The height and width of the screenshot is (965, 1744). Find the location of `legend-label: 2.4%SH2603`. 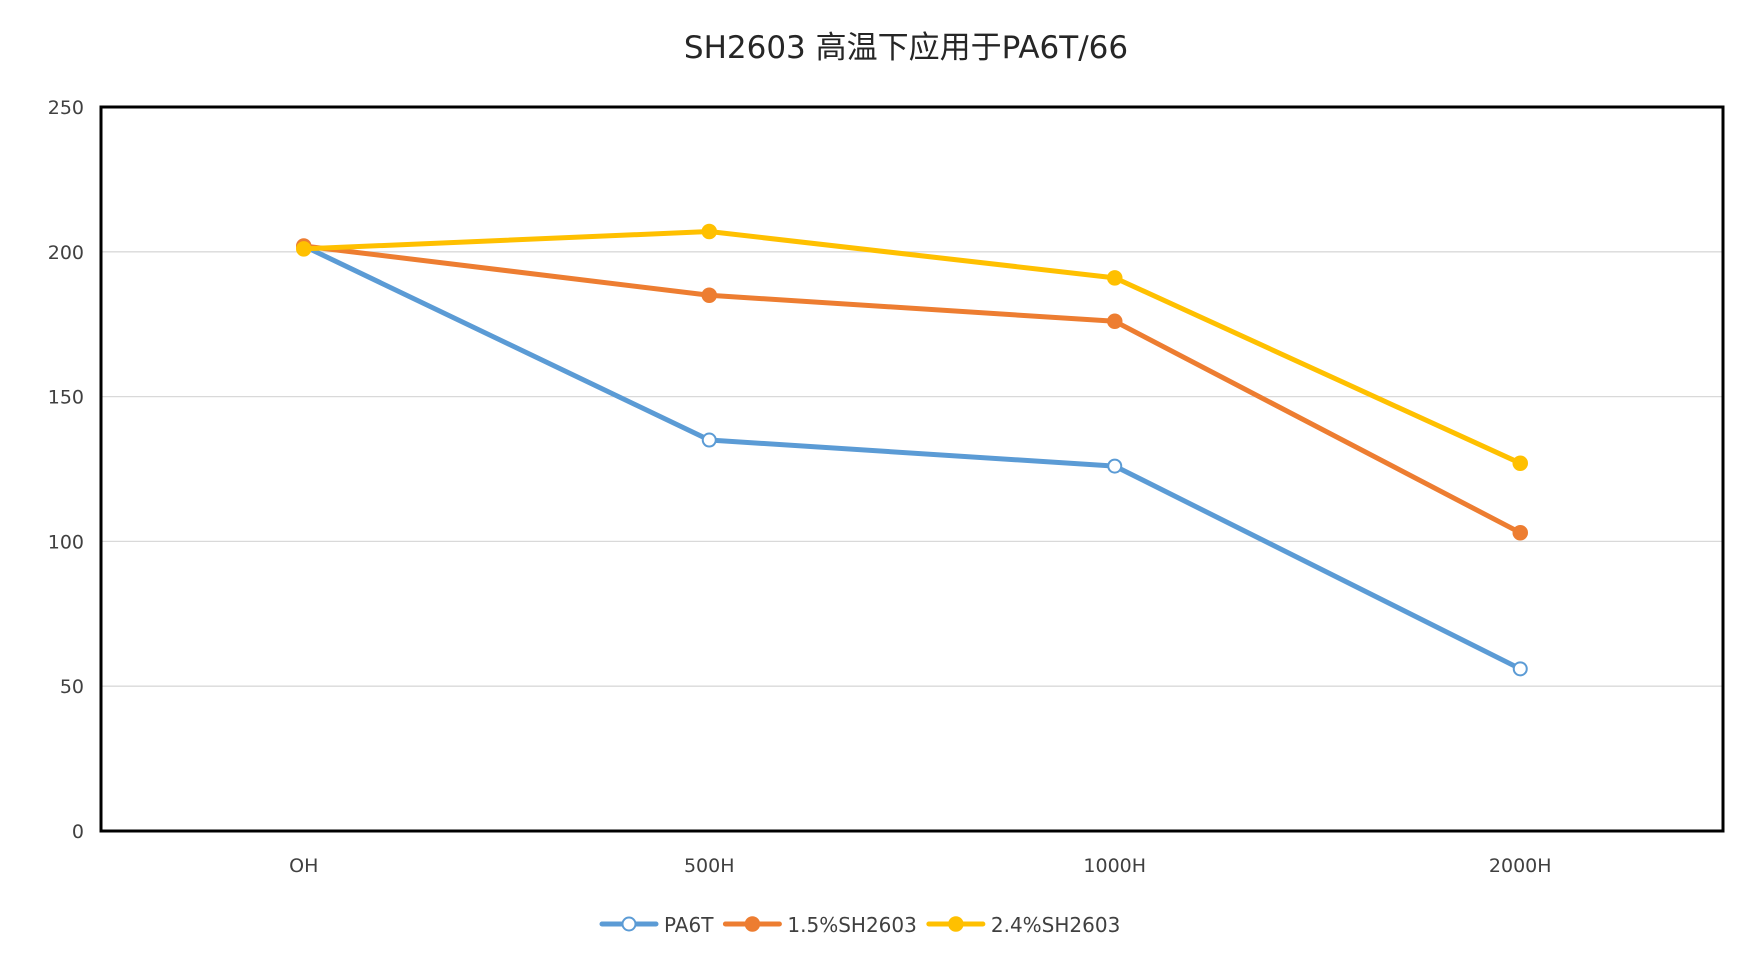

legend-label: 2.4%SH2603 is located at coordinates (1055, 925).